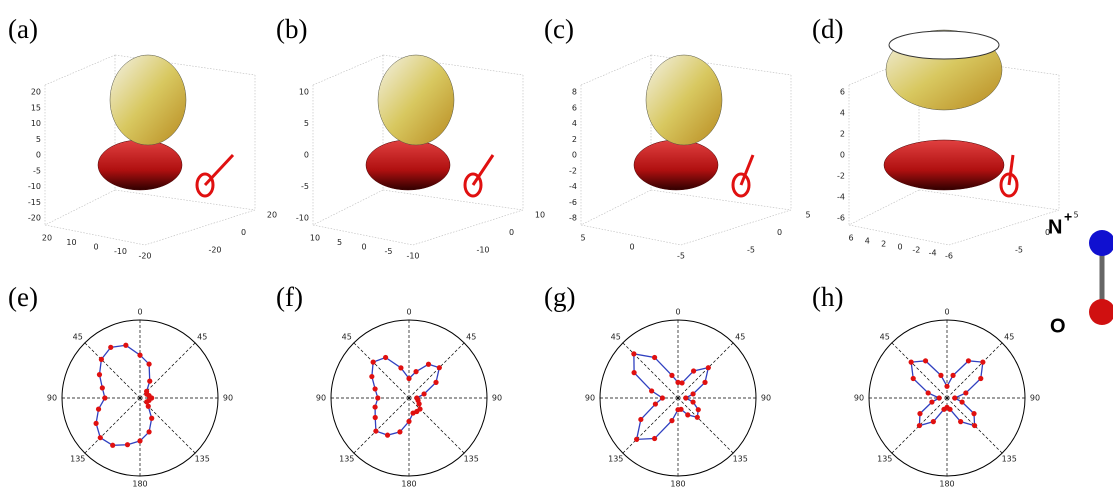 Image resolution: width=1113 pixels, height=495 pixels. I want to click on panel-label: (h), so click(827, 297).